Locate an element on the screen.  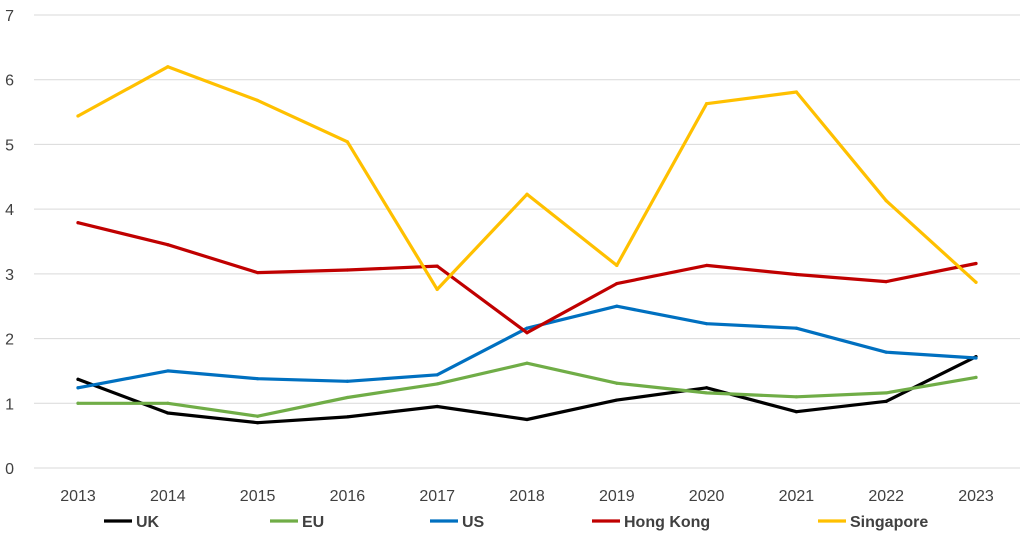
x-tick-label: 2016 is located at coordinates (348, 496).